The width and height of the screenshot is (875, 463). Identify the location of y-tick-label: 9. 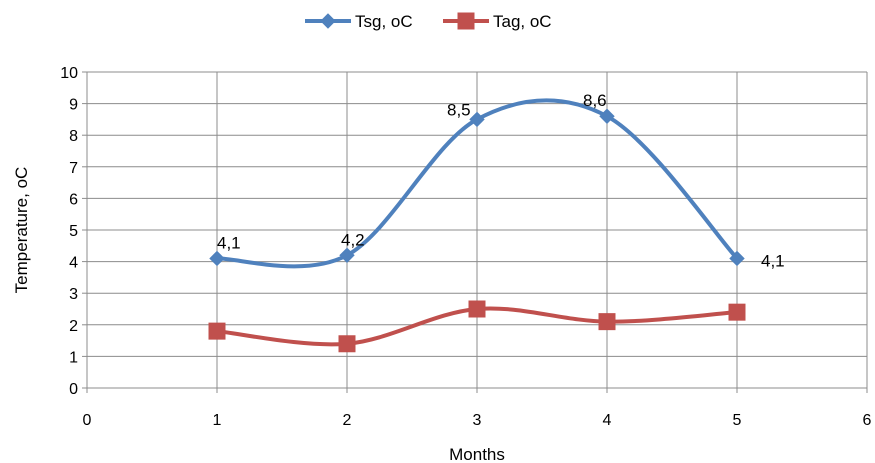
(73, 105).